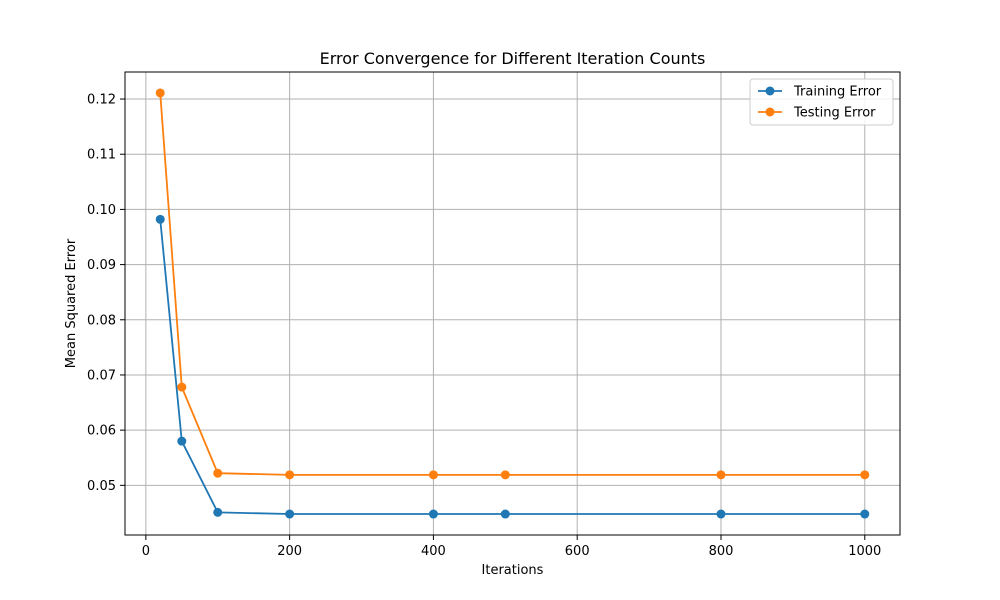  What do you see at coordinates (513, 570) in the screenshot?
I see `x-axis-title: Iterations` at bounding box center [513, 570].